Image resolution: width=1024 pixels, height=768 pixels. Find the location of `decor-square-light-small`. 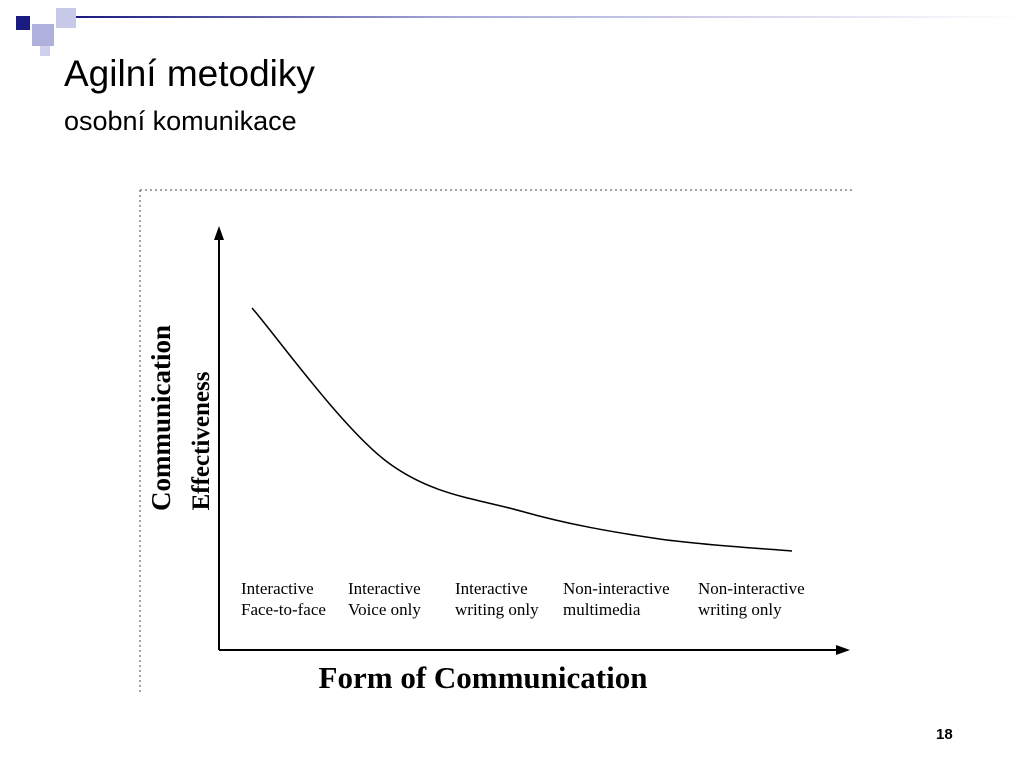

decor-square-light-small is located at coordinates (66, 18).